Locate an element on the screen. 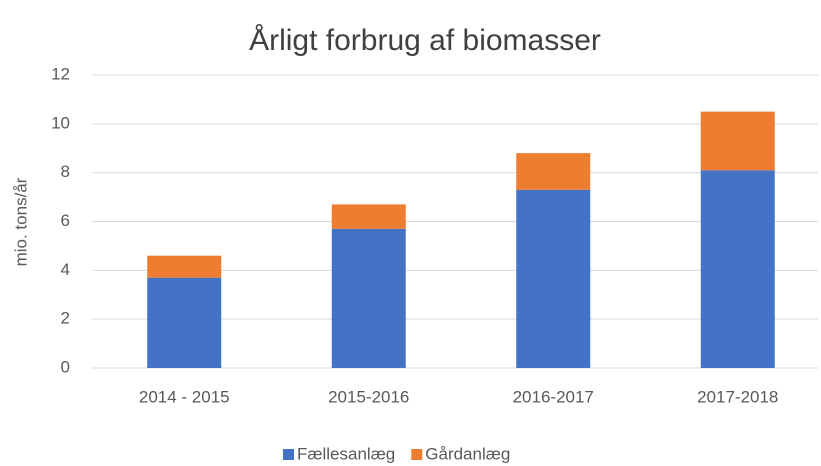 The height and width of the screenshot is (466, 821). legend-label: Gårdanlæg is located at coordinates (467, 453).